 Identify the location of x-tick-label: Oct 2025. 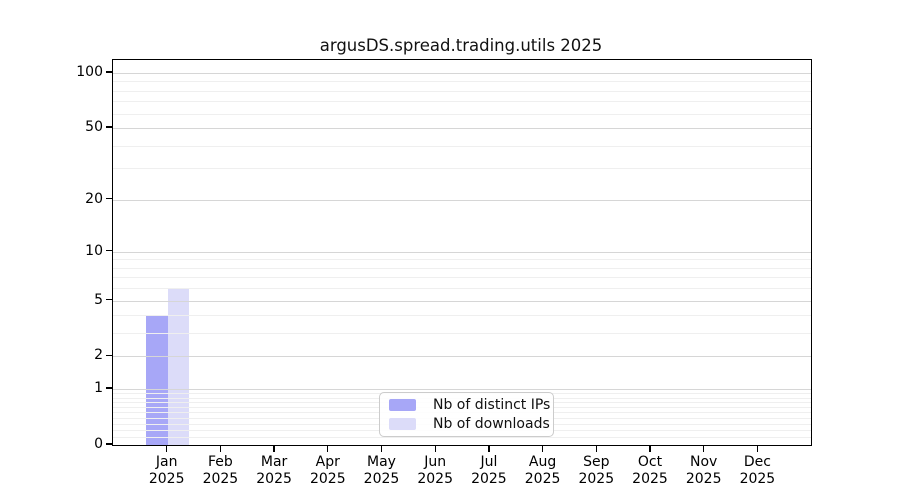
(650, 470).